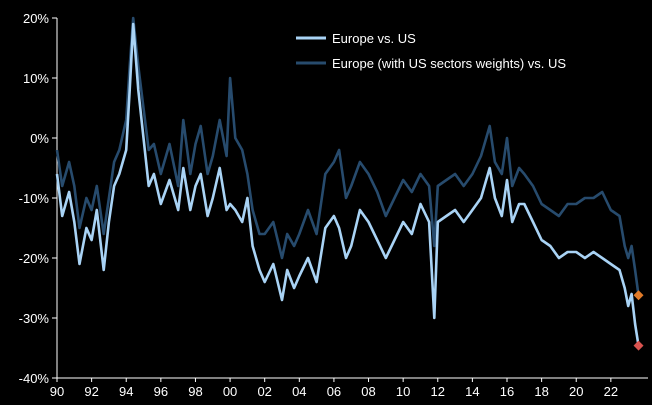  Describe the element at coordinates (39, 138) in the screenshot. I see `y-tick-label: 0%` at that location.